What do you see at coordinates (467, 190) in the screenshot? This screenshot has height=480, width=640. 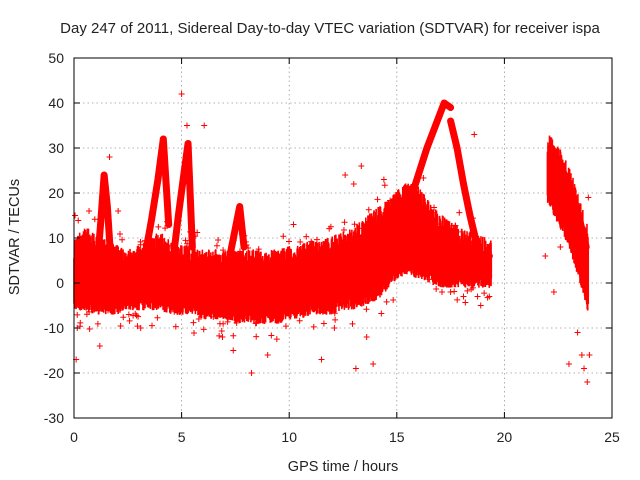 I see `trace-fall-18.5h` at bounding box center [467, 190].